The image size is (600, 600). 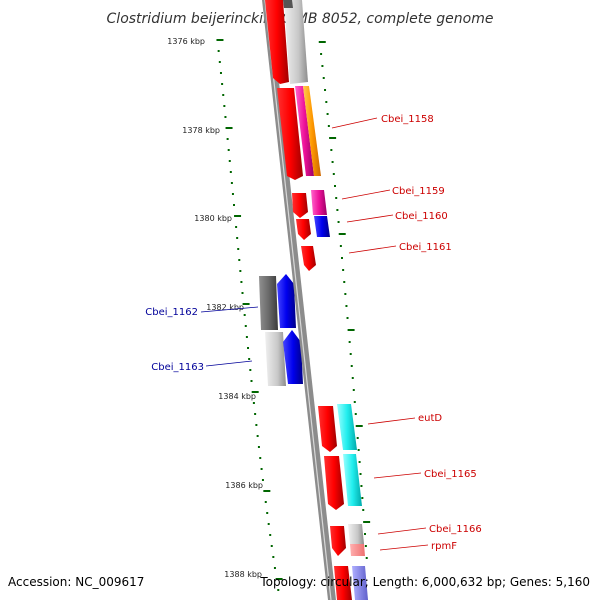 I want to click on gene-eutd-cyan, so click(x=347, y=427).